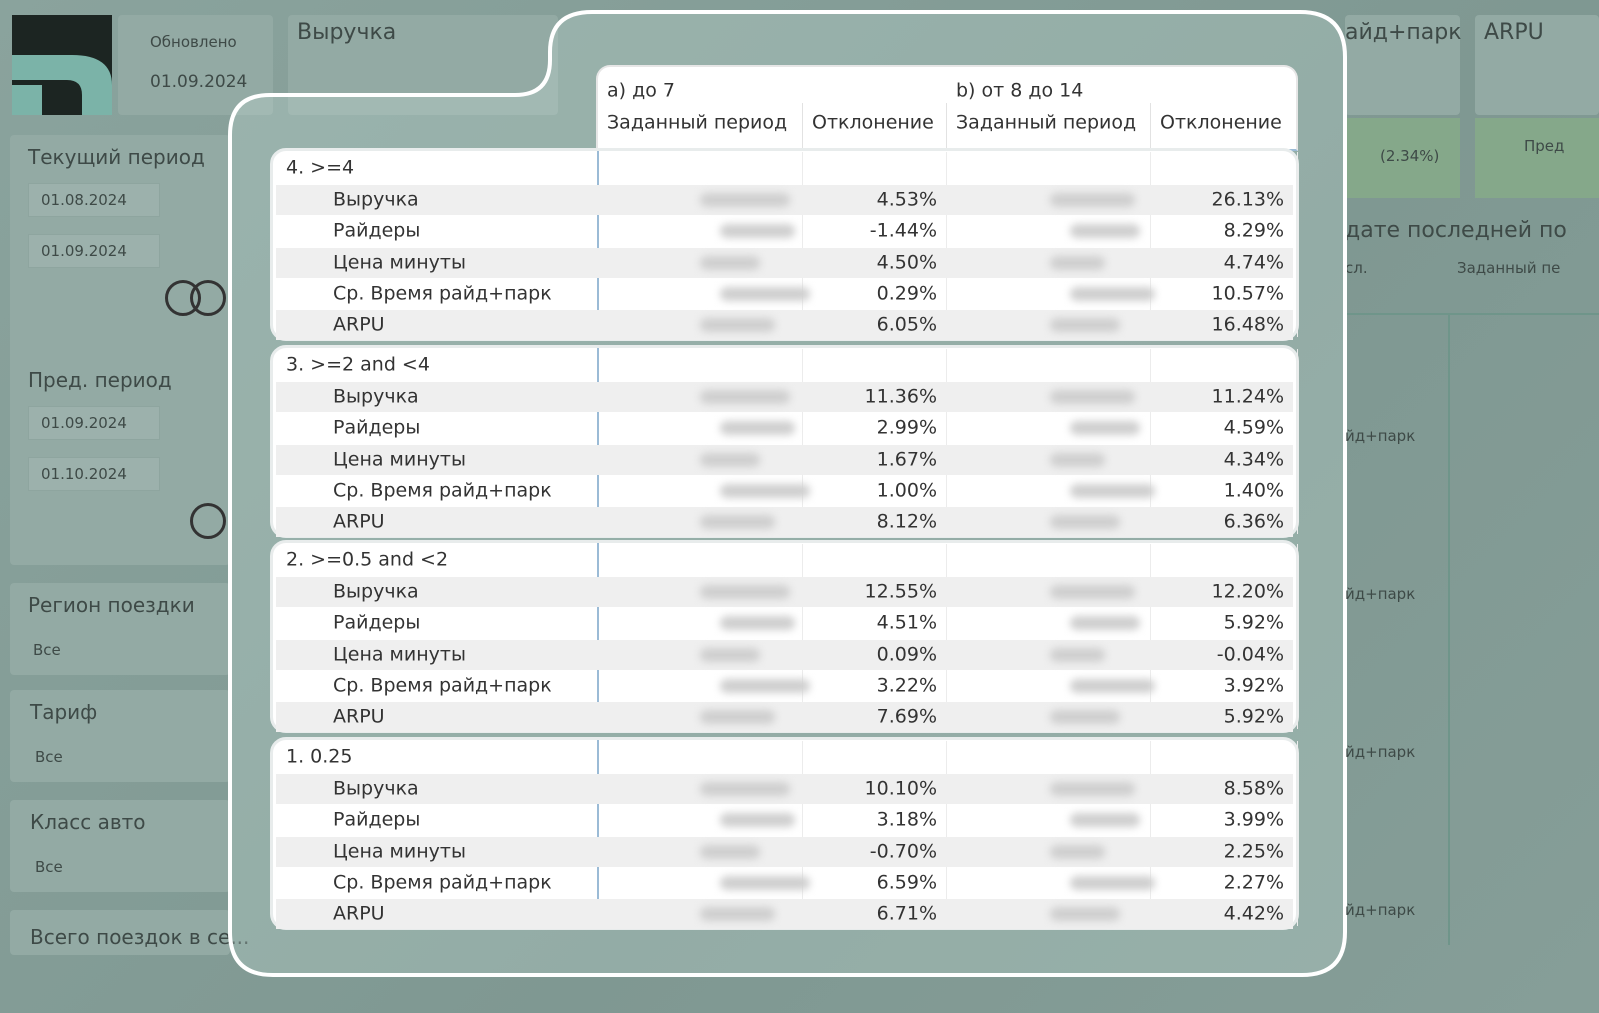  I want to click on kpi-change: (2.34%), so click(1410, 156).